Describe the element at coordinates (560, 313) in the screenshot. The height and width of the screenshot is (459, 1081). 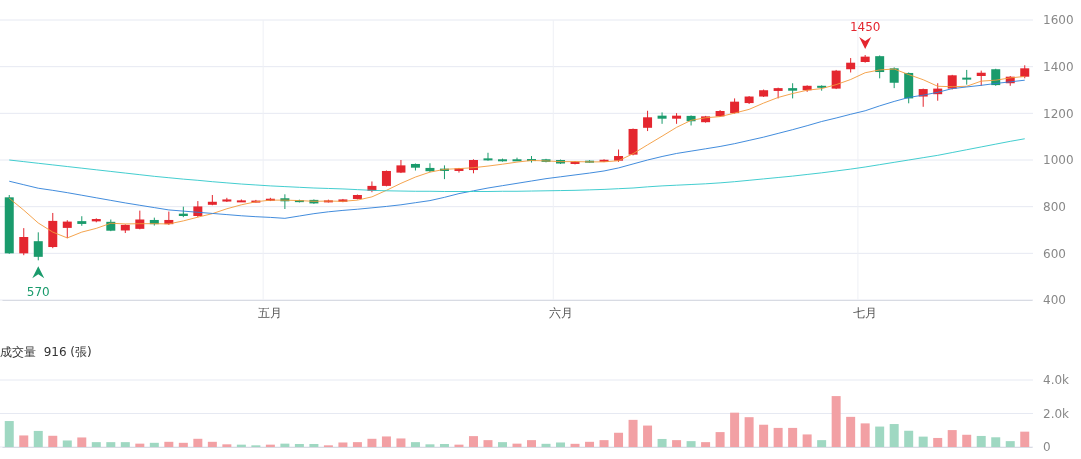
I see `x-tick-label: 六月` at that location.